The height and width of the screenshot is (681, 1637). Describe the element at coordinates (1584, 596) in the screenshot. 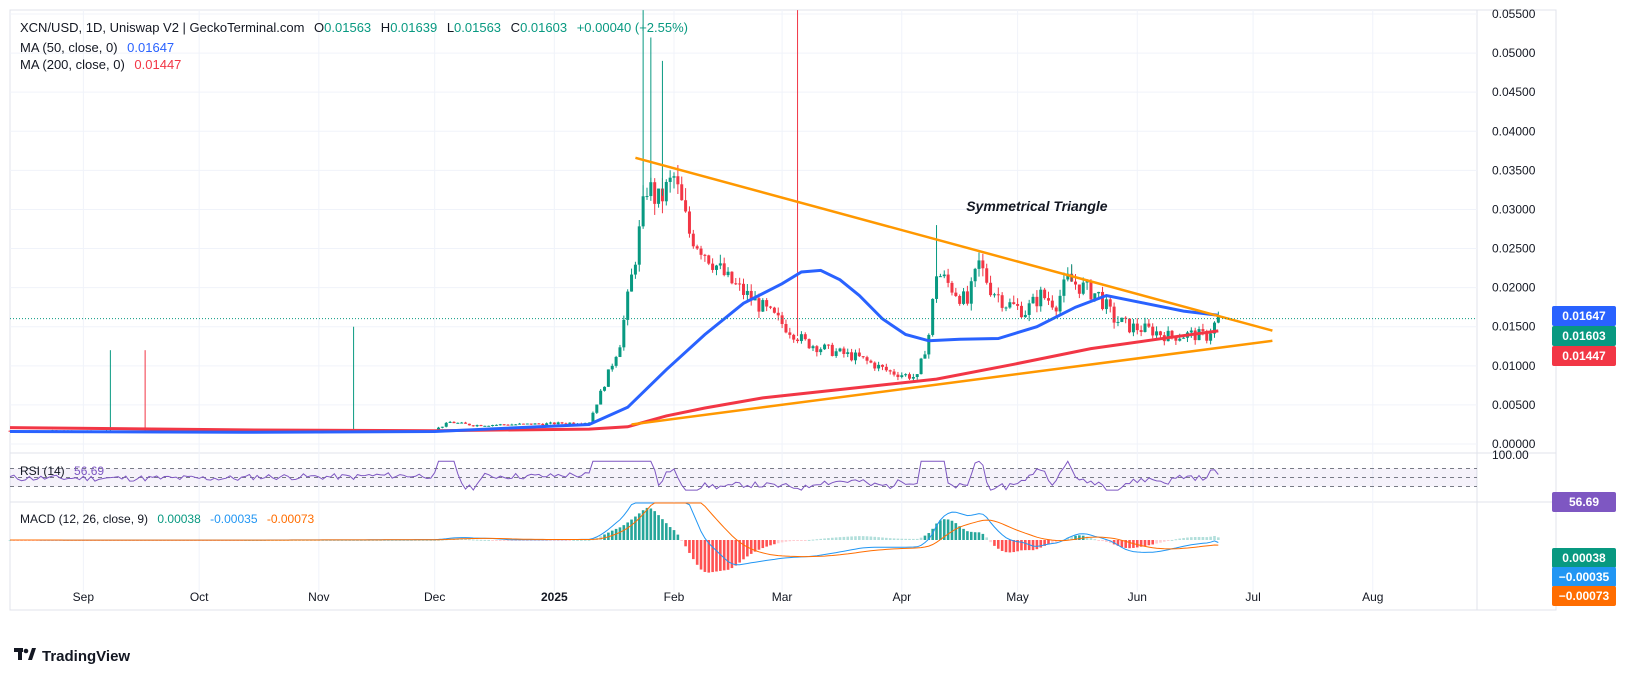

I see `badge-macd-signal: −0.00073` at that location.